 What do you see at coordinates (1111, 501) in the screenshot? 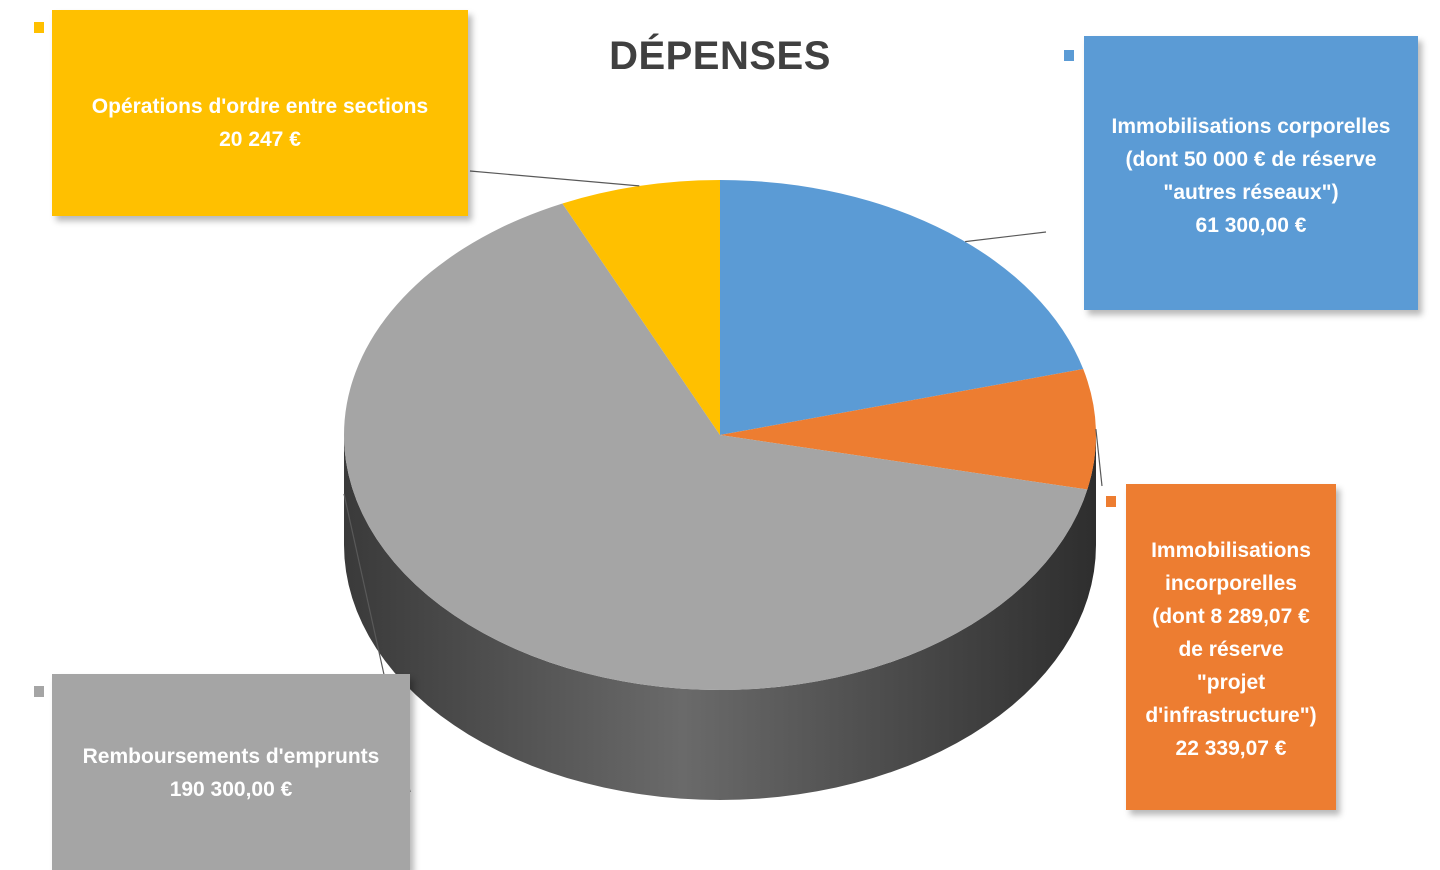
I see `legend-key-incorporelles` at bounding box center [1111, 501].